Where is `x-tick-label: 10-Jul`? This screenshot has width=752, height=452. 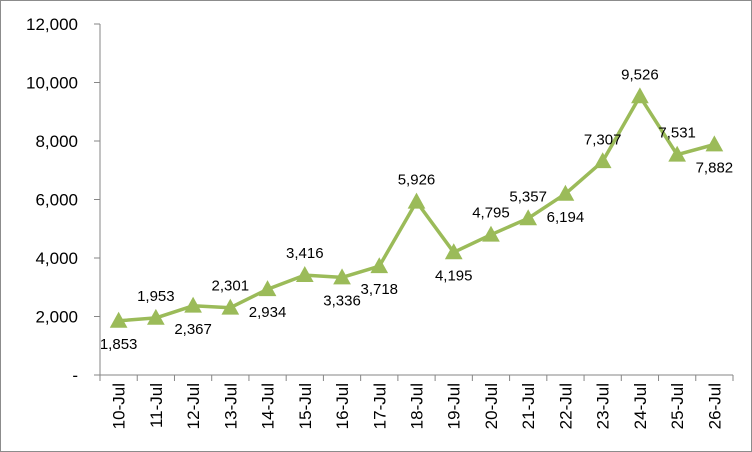
x-tick-label: 10-Jul is located at coordinates (119, 406).